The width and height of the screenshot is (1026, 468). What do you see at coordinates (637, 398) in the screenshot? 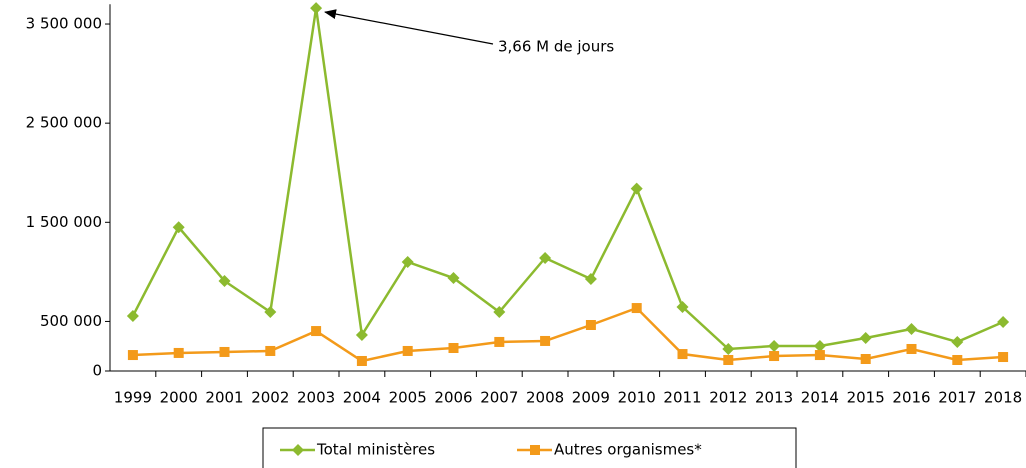
I see `x-tick-label: 2010` at bounding box center [637, 398].